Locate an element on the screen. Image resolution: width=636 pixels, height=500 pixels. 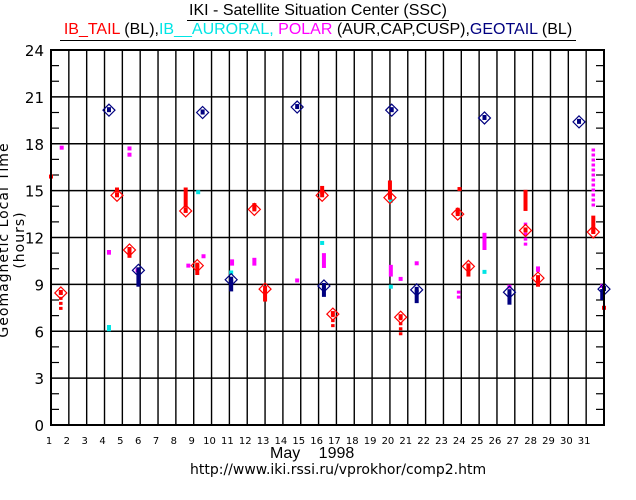
x-tick-label: 14 is located at coordinates (281, 441).